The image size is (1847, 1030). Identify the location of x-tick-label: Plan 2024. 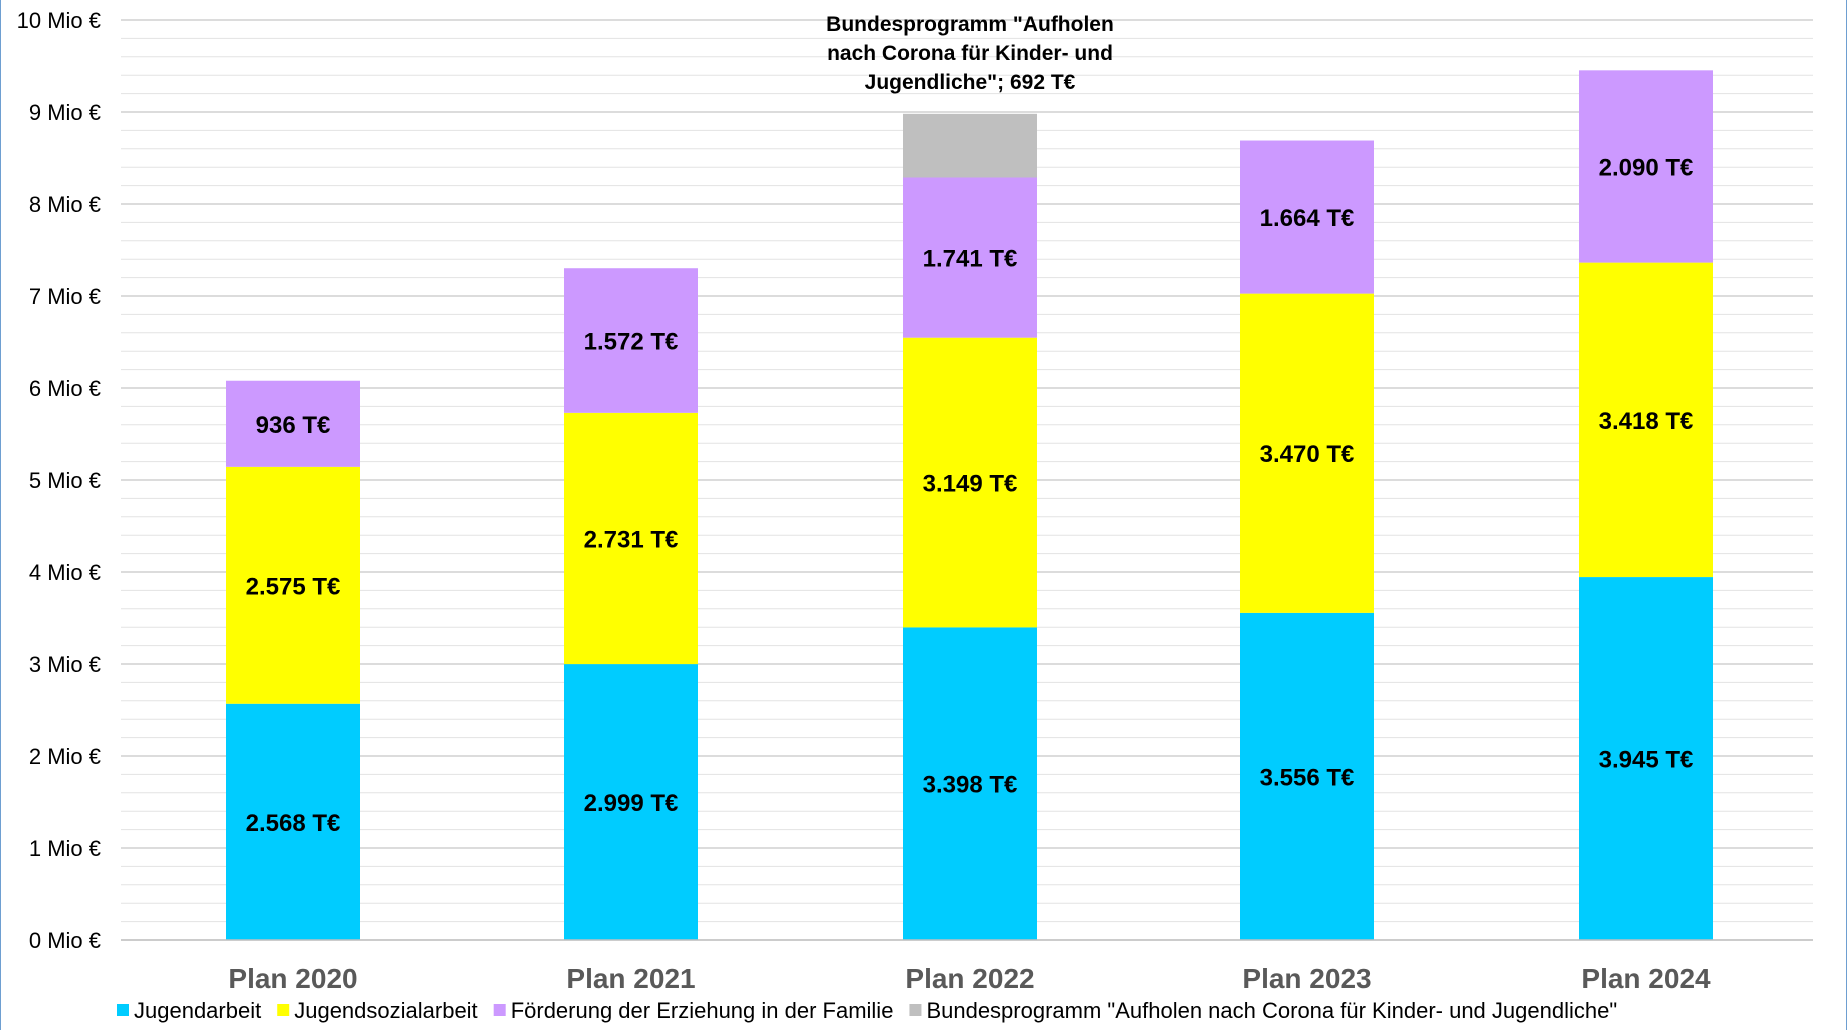
(1646, 978).